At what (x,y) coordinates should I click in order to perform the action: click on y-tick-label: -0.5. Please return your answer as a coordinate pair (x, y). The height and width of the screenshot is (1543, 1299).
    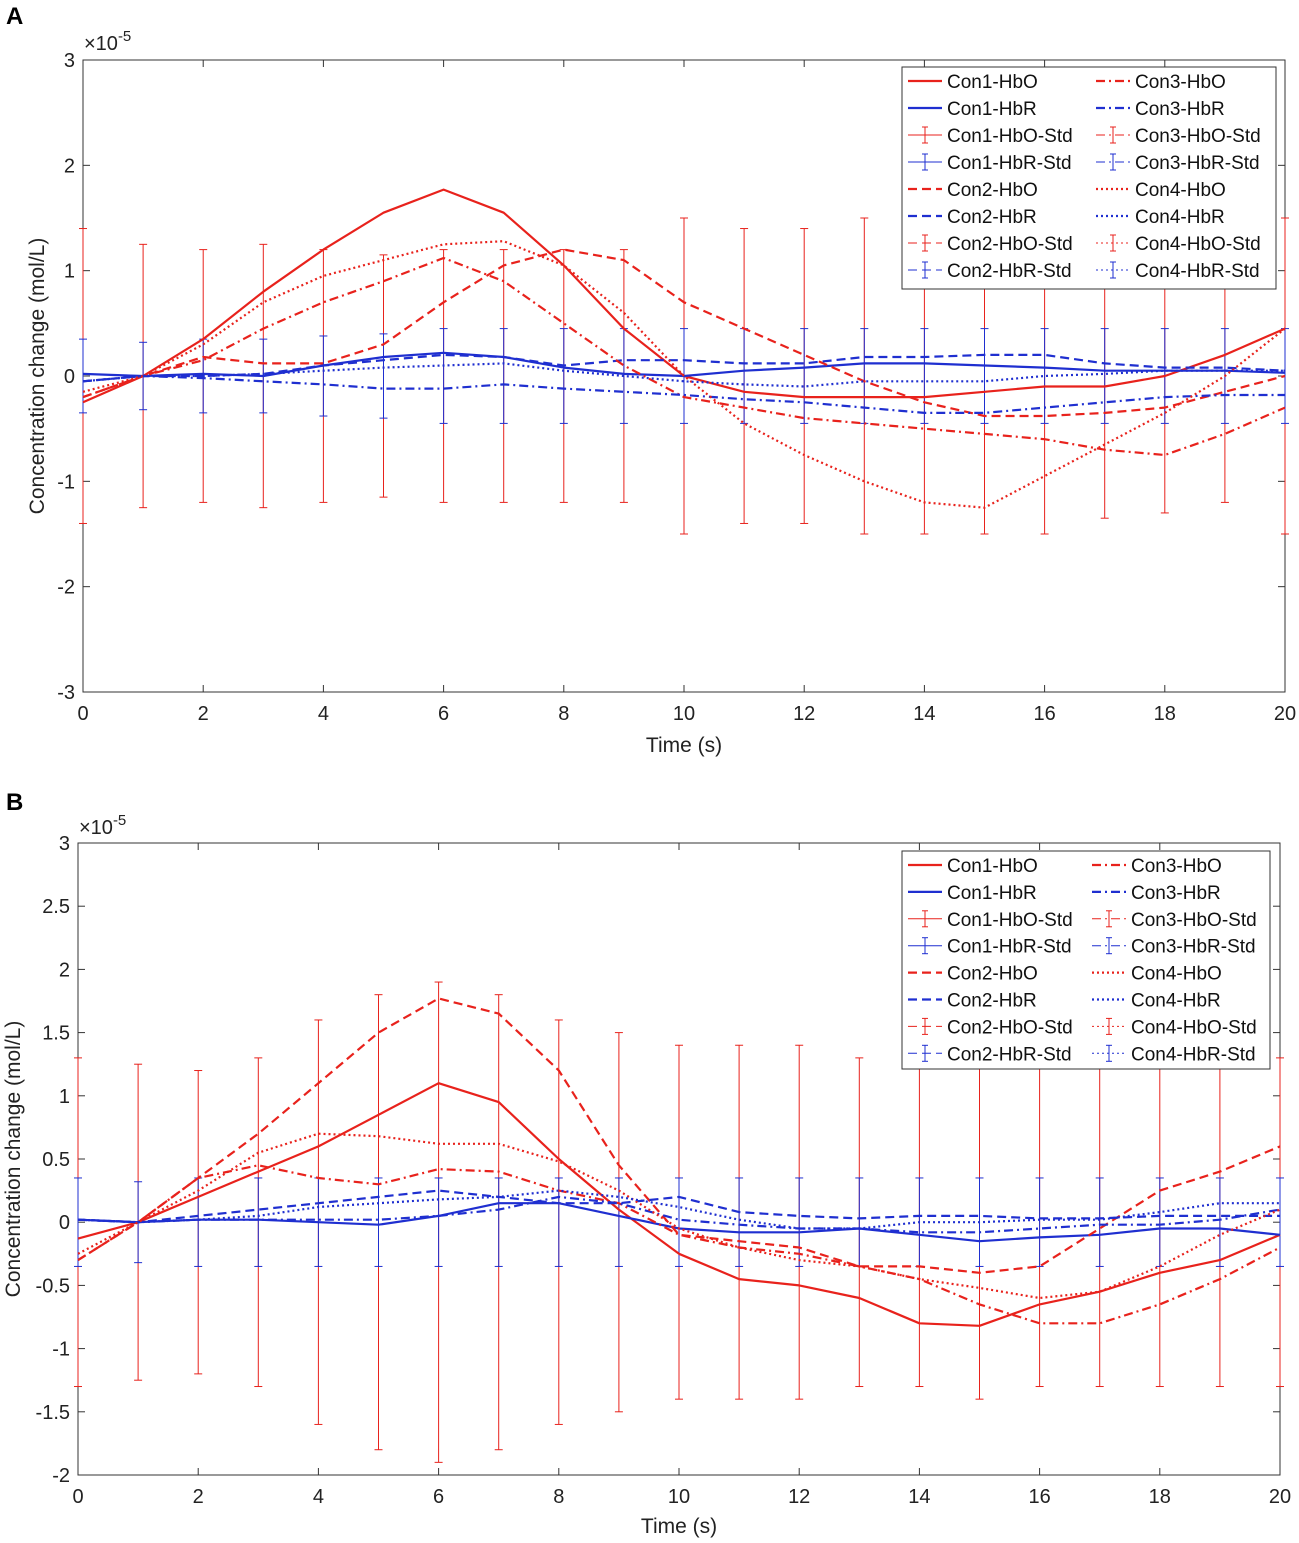
    Looking at the image, I should click on (53, 1286).